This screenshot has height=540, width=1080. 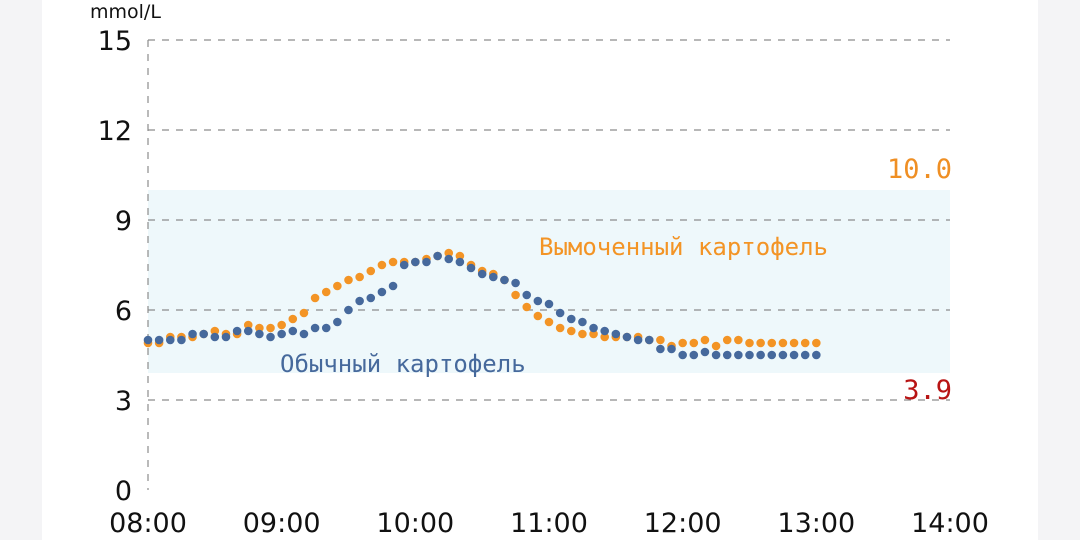 What do you see at coordinates (123, 491) in the screenshot?
I see `y-tick-label: 0` at bounding box center [123, 491].